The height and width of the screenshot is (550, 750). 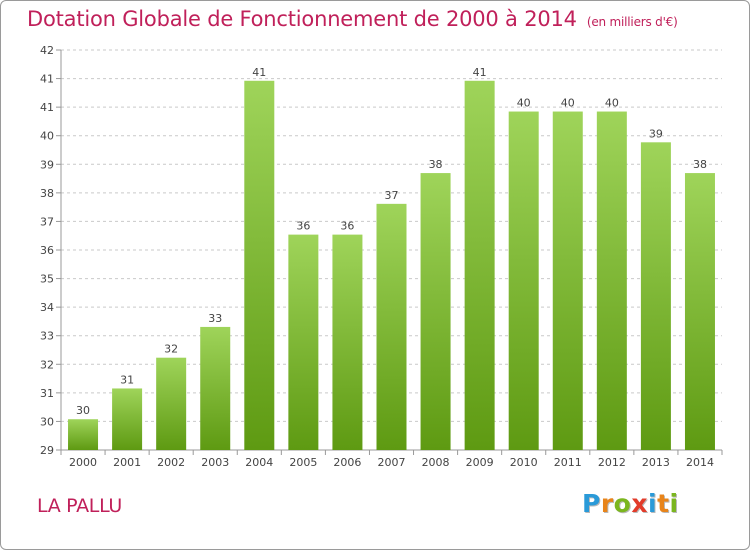 What do you see at coordinates (435, 312) in the screenshot?
I see `bar-2008` at bounding box center [435, 312].